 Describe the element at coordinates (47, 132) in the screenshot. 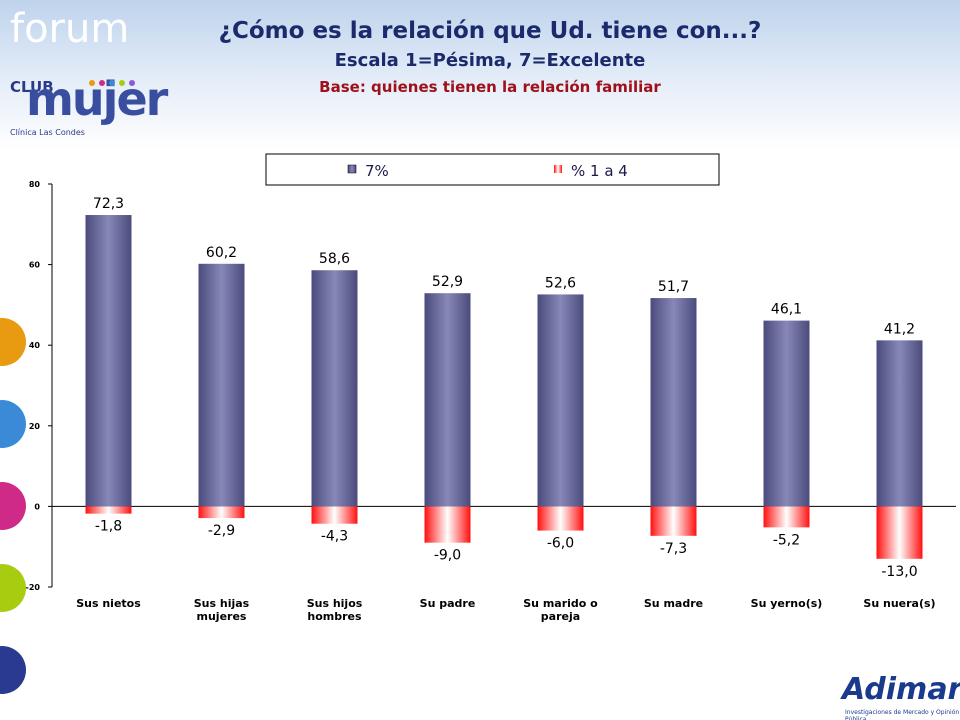

I see `clinic: Clínica Las Condes` at that location.